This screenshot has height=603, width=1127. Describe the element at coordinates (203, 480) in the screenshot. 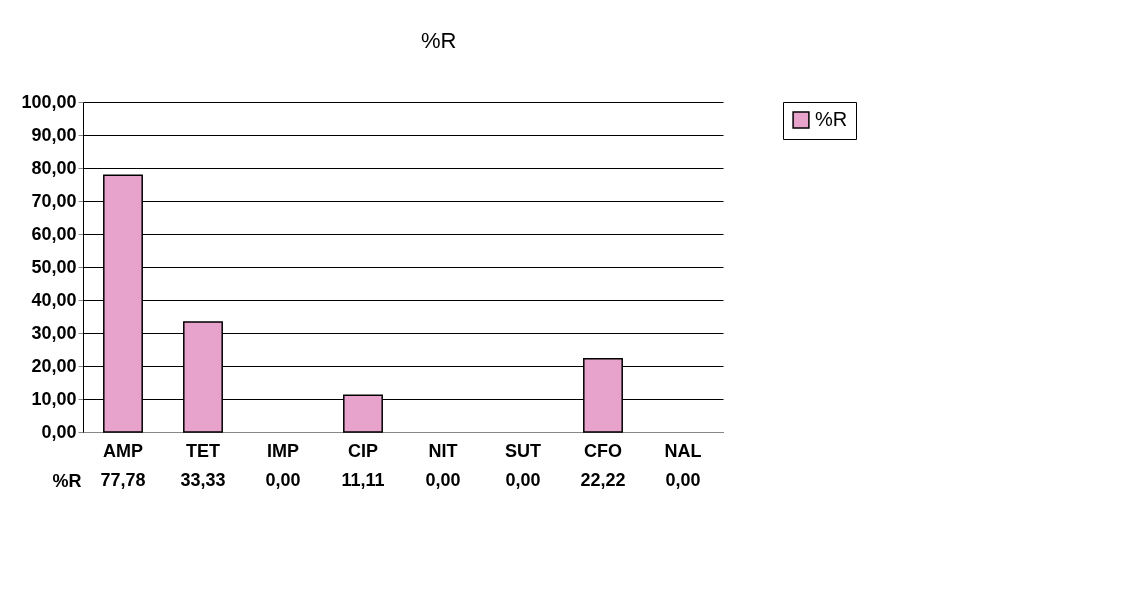

I see `data-label: 33,33` at that location.